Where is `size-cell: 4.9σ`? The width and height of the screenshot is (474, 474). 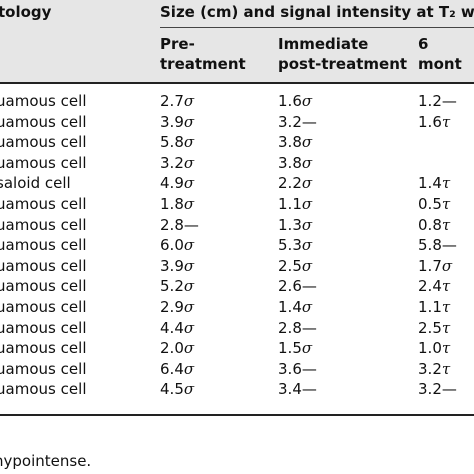
size-cell: 4.9σ is located at coordinates (177, 183).